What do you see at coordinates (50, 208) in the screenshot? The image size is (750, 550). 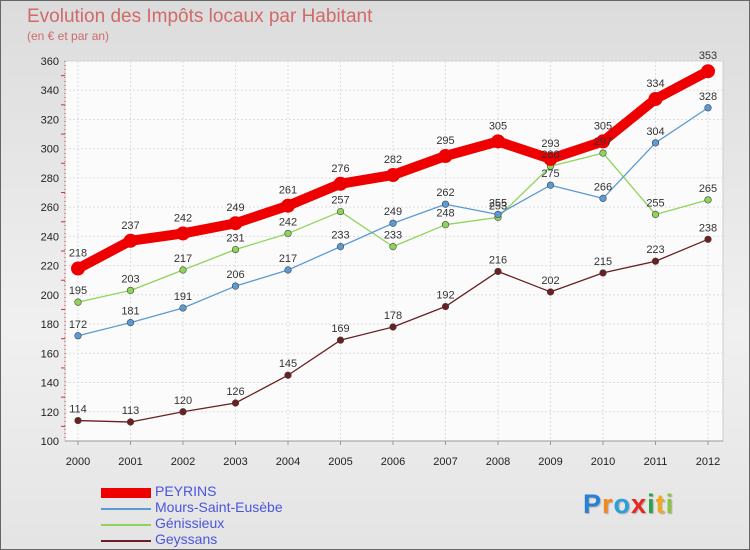 I see `y-tick-label: 260` at bounding box center [50, 208].